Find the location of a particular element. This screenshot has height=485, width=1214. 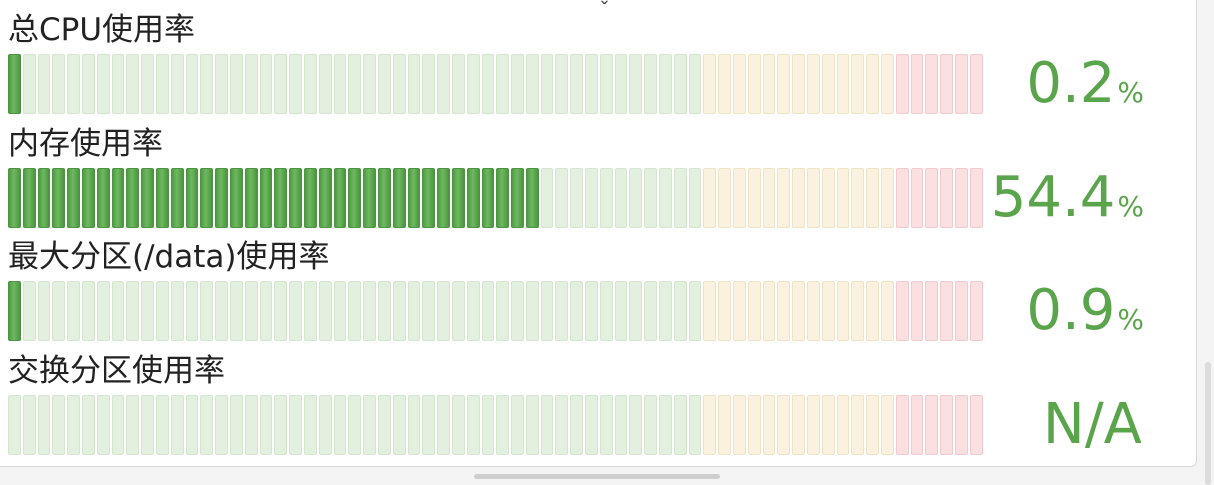

largest-partition-usage-number: 0.9 is located at coordinates (1071, 310).